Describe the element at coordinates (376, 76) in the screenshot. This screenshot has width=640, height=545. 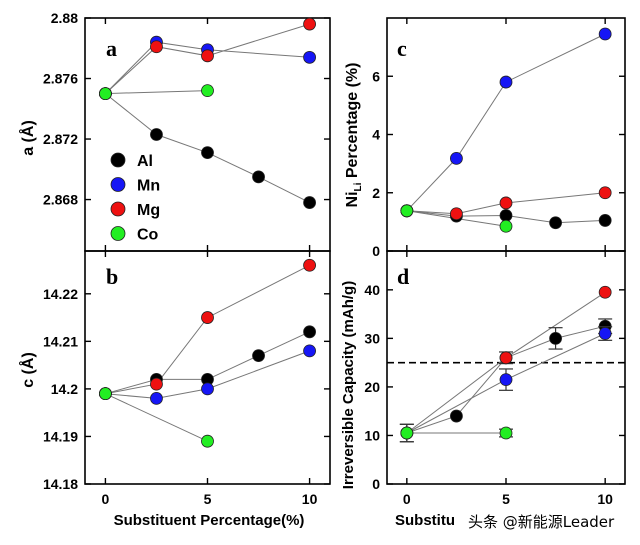
I see `panel-c-ytick-label: 6` at that location.